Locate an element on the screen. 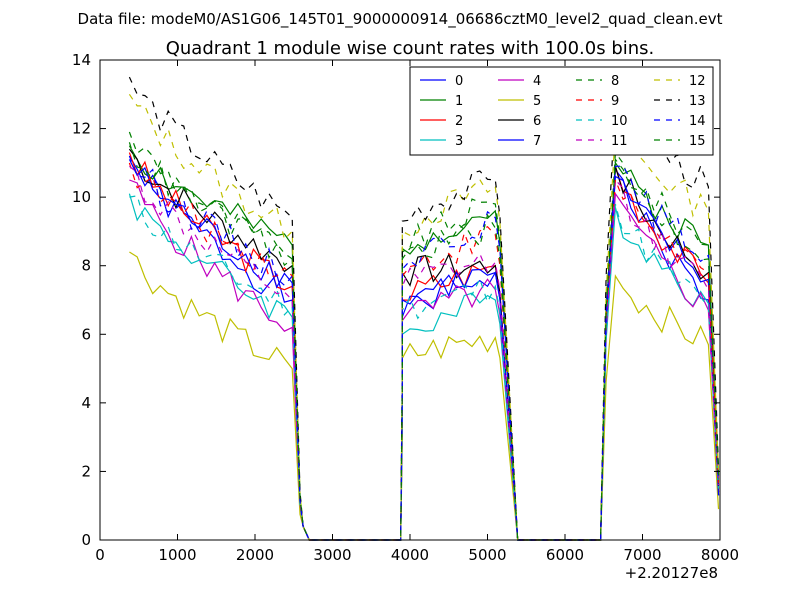 The height and width of the screenshot is (600, 800). legend-label-13: 13 is located at coordinates (697, 101).